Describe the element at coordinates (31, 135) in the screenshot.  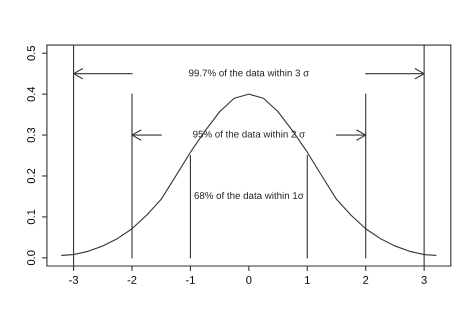
I see `y-tick-label: 0.3` at that location.